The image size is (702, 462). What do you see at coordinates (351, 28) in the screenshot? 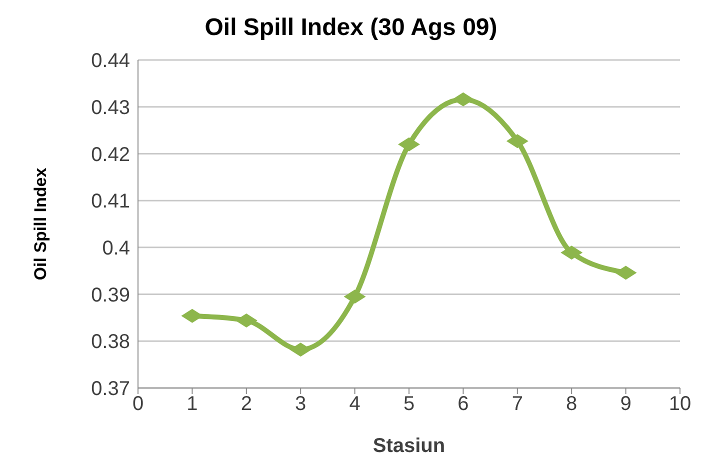
I see `chart-title: Oil Spill Index (30 Ags 09)` at bounding box center [351, 28].